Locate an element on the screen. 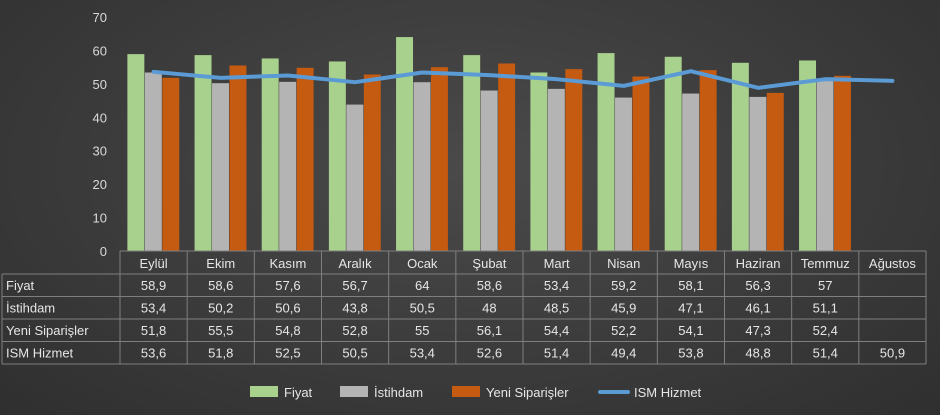 The image size is (940, 415). data-label-istihdam-ekim: 50,2 is located at coordinates (220, 308).